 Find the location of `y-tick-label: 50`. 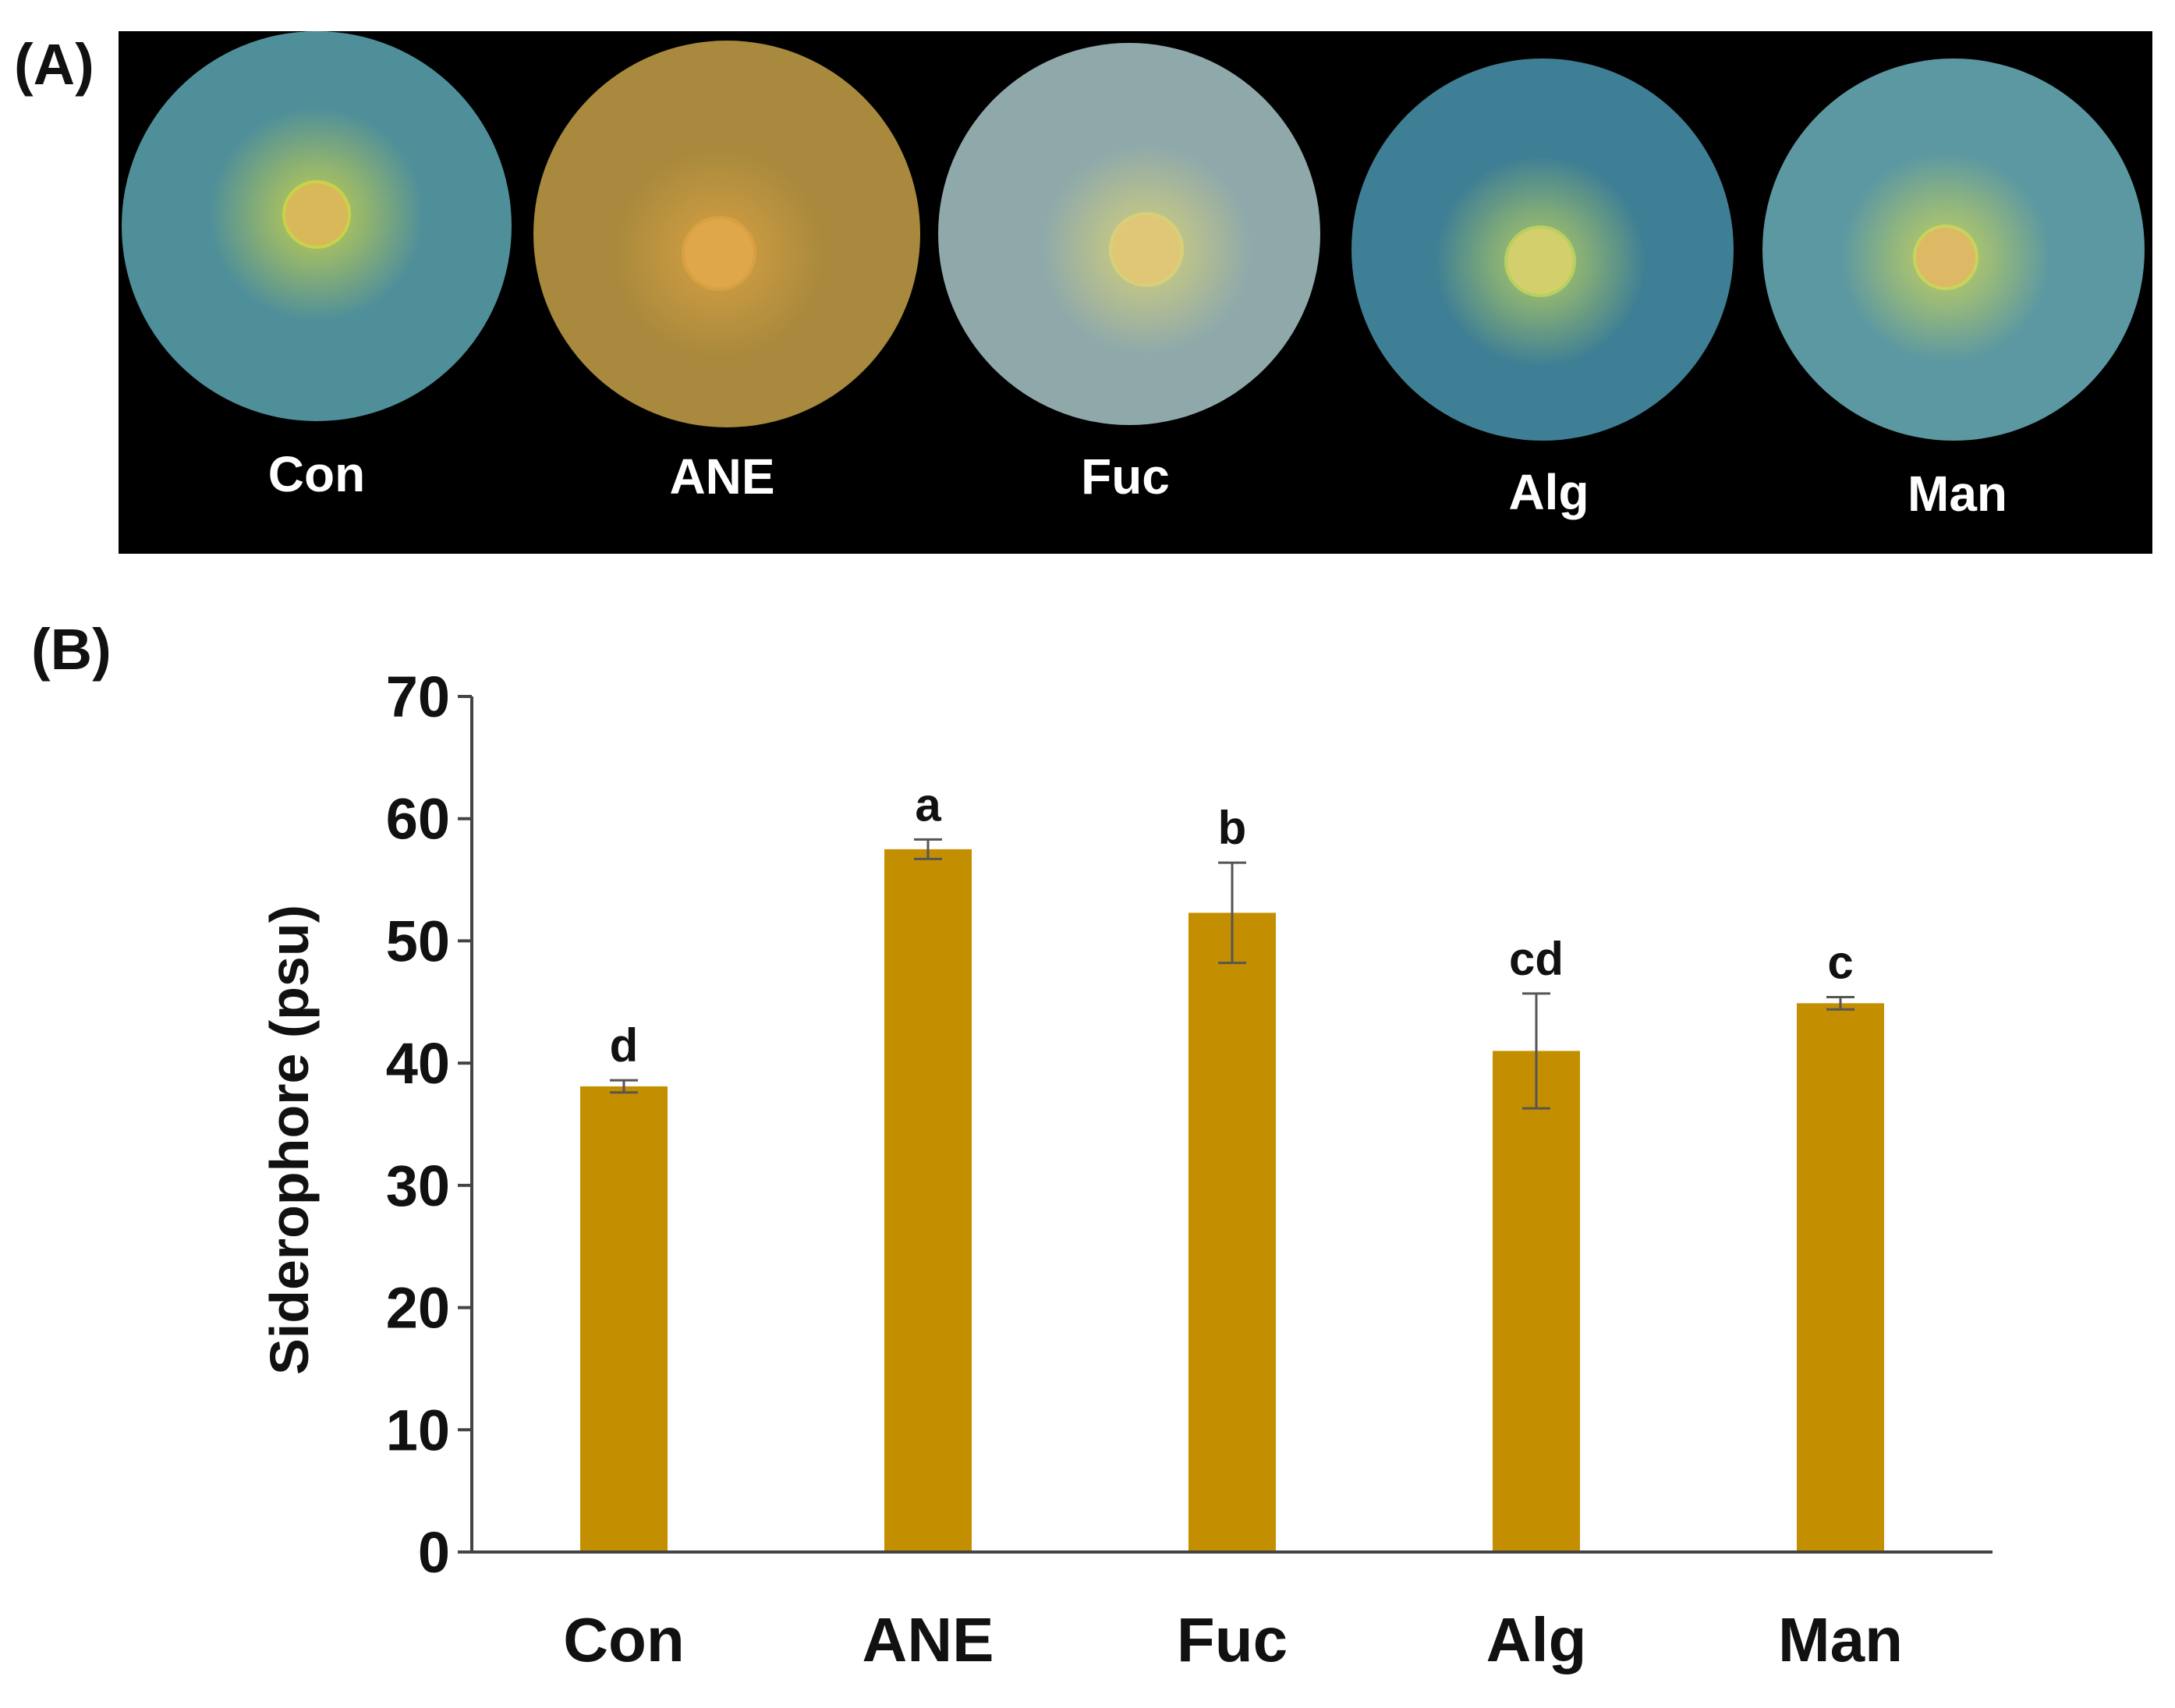

y-tick-label: 50 is located at coordinates (418, 941).